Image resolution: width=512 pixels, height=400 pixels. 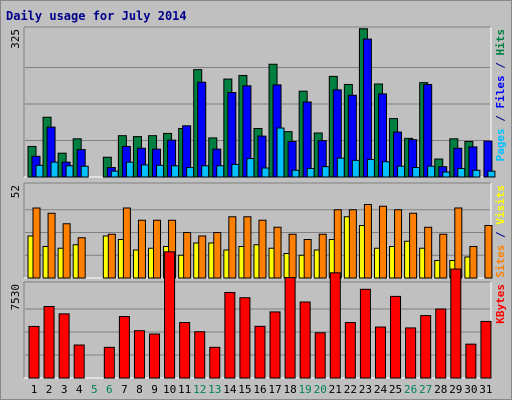 I want to click on day-label-24: 24, so click(x=381, y=389).